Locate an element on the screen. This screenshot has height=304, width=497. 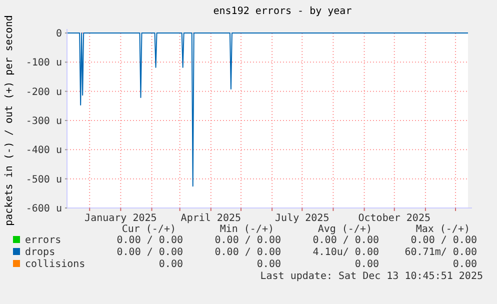
chart-title: ens192 errors - by year is located at coordinates (282, 11).